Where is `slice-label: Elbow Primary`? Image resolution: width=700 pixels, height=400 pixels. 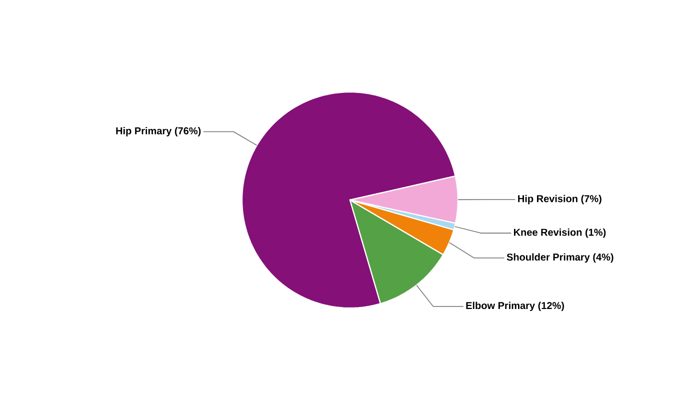
slice-label: Elbow Primary is located at coordinates (500, 307).